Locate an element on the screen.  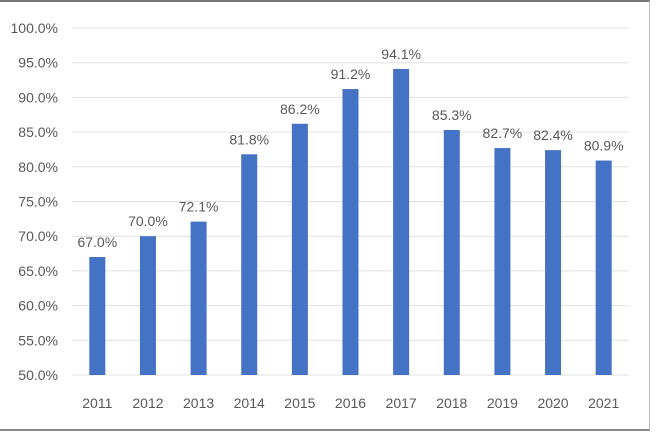
x-tick-label: 2011 is located at coordinates (97, 403).